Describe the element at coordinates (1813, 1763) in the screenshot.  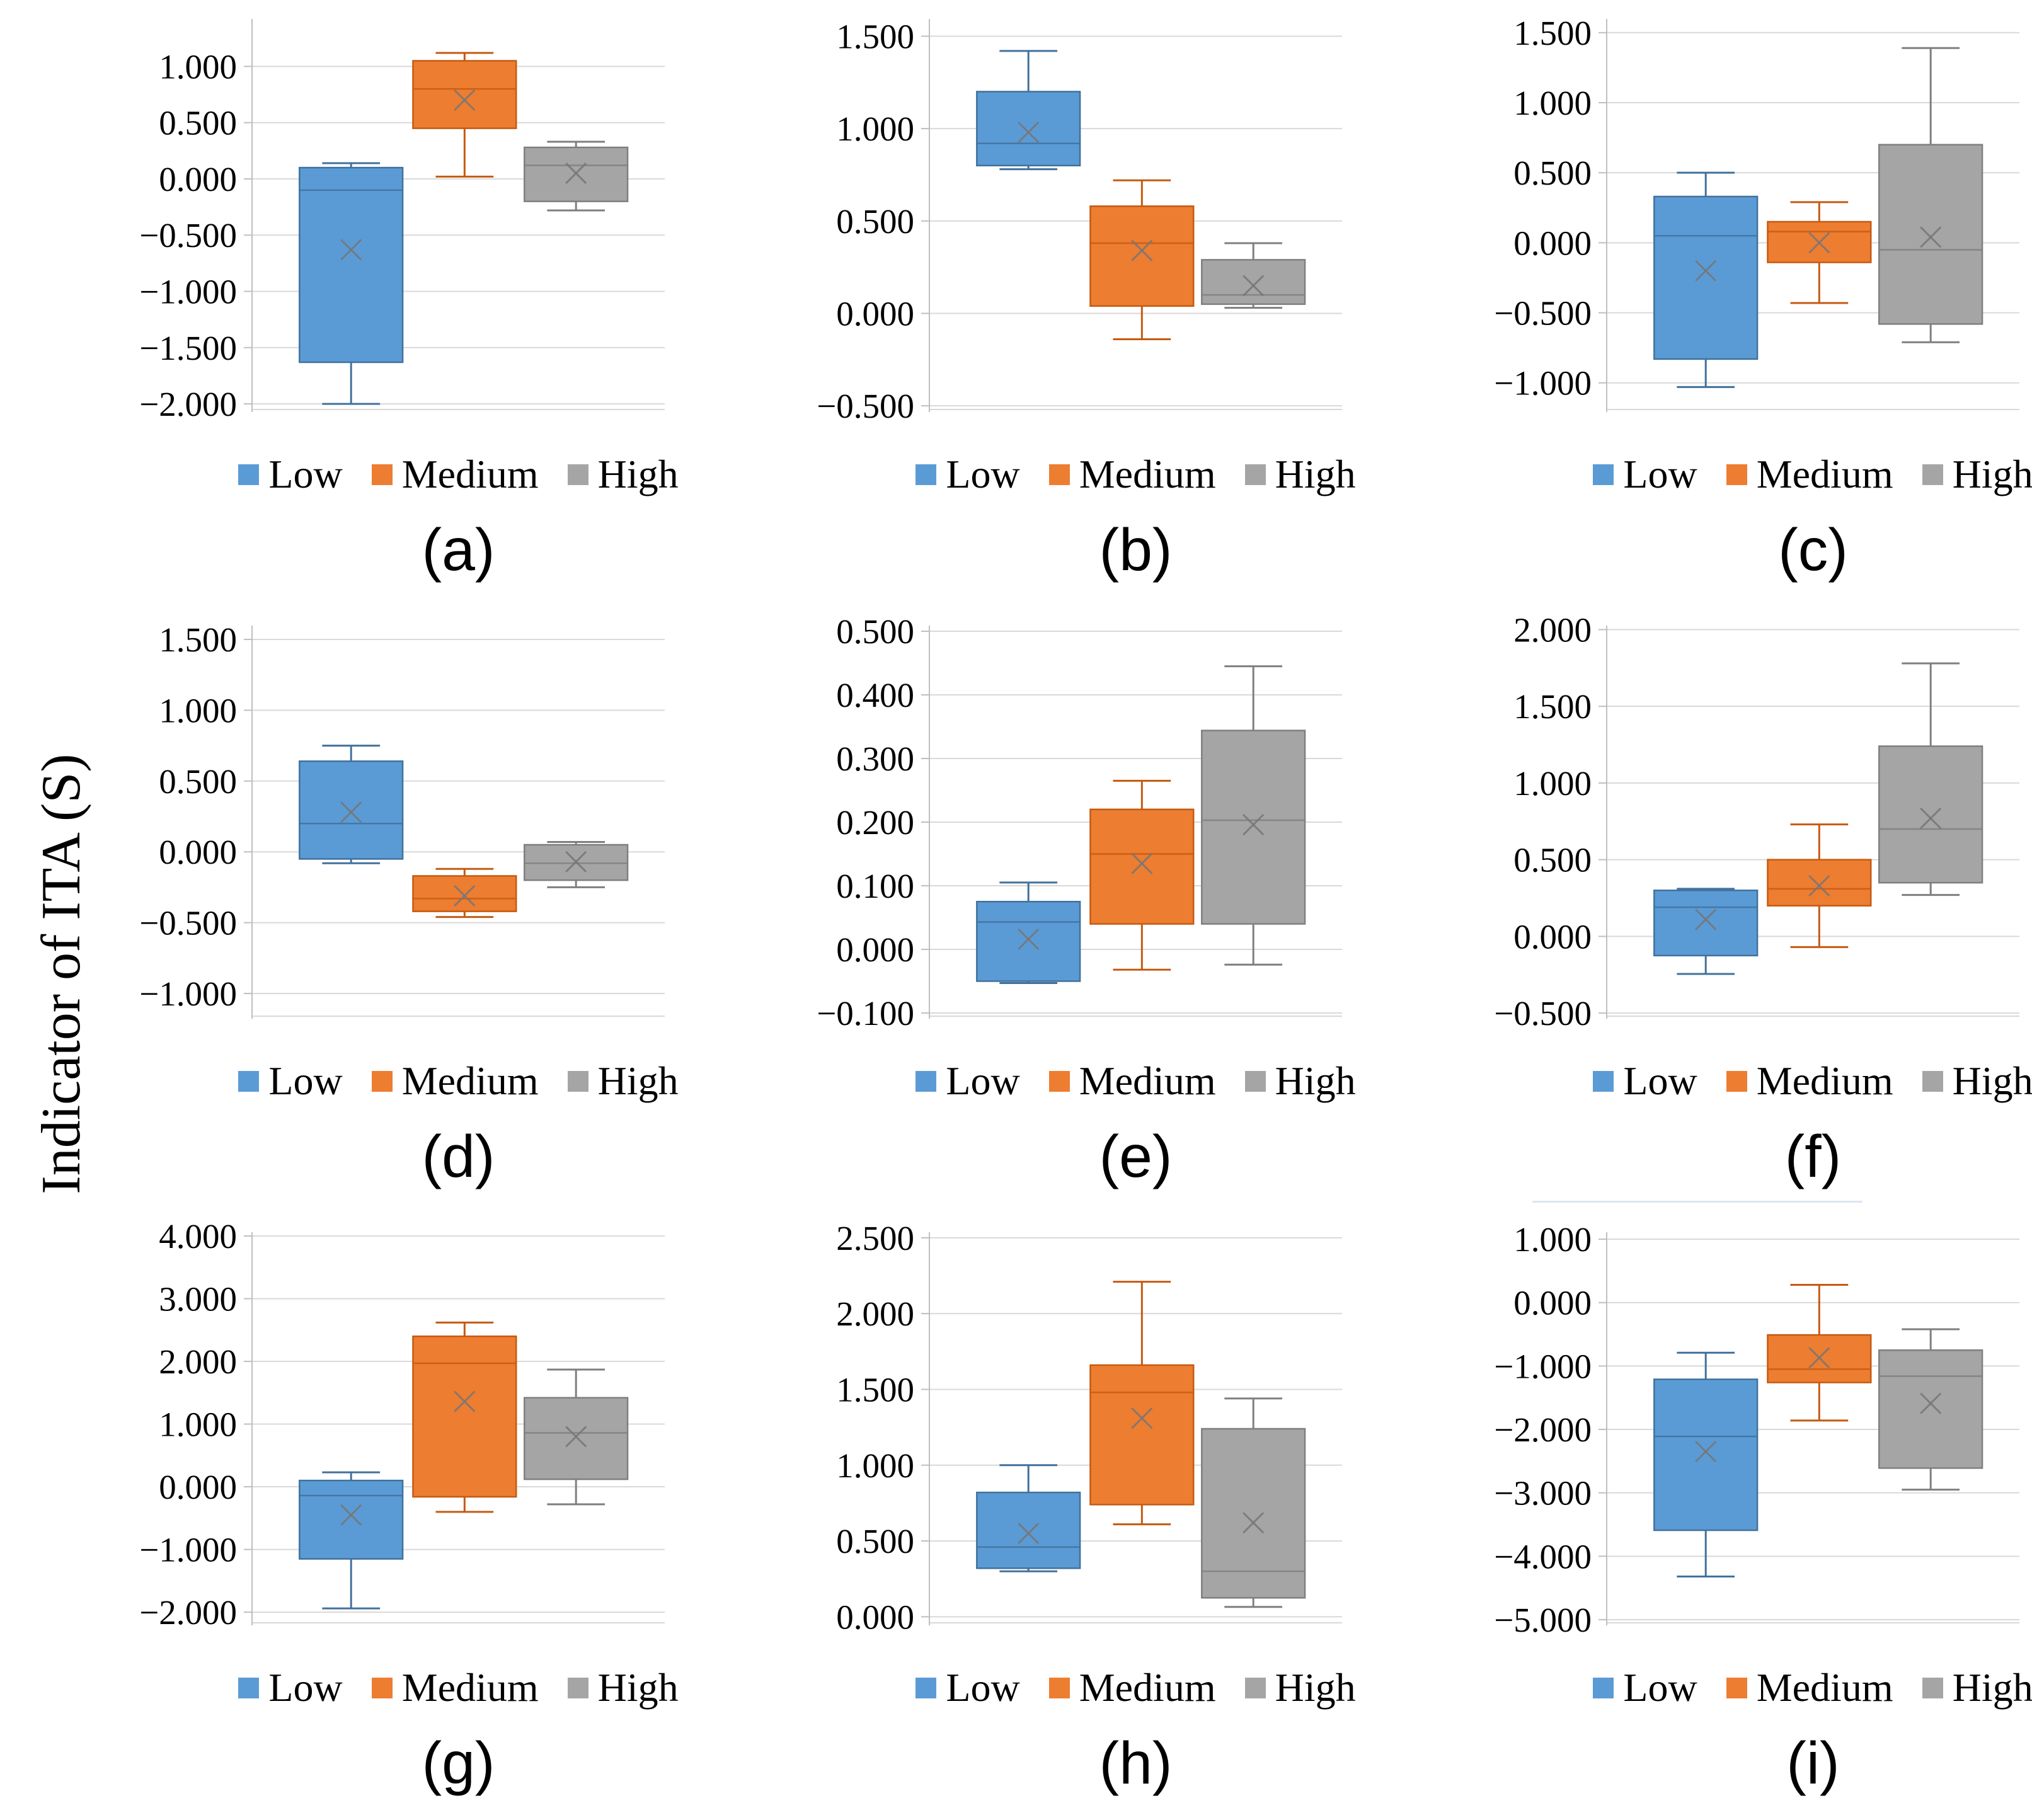
I see `panel-label-i: (i)` at that location.